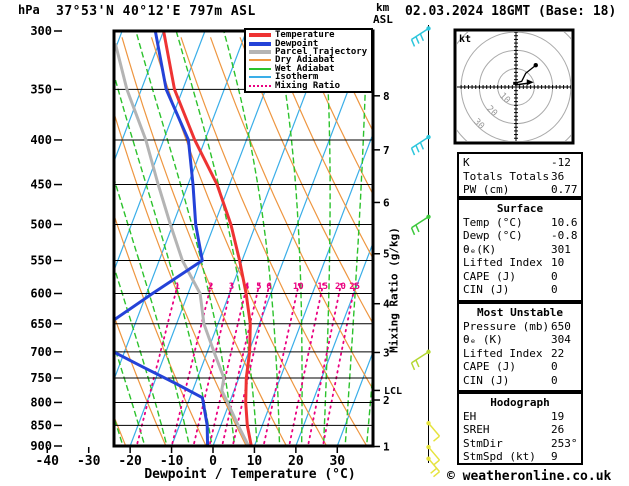  I want to click on table-row: Lifted Index 10, so click(520, 263).